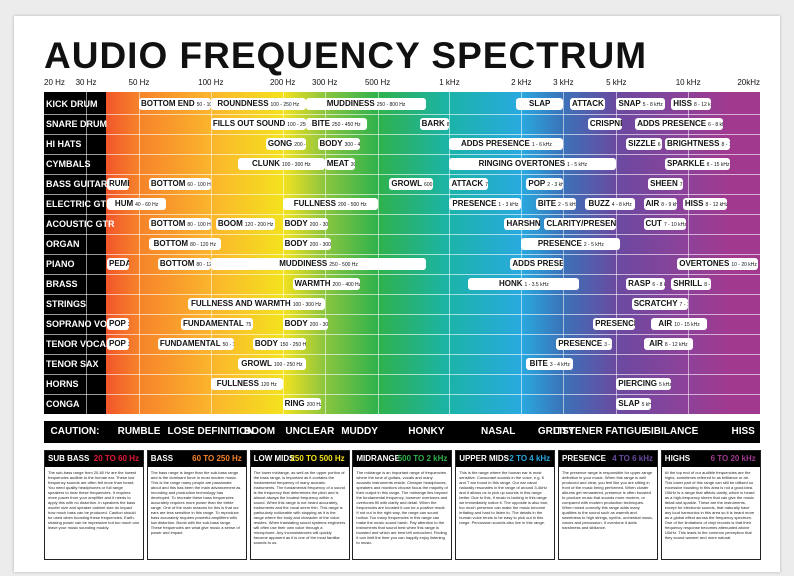 This screenshot has width=794, height=576. What do you see at coordinates (321, 123) in the screenshot?
I see `tag-name: BITE` at bounding box center [321, 123].